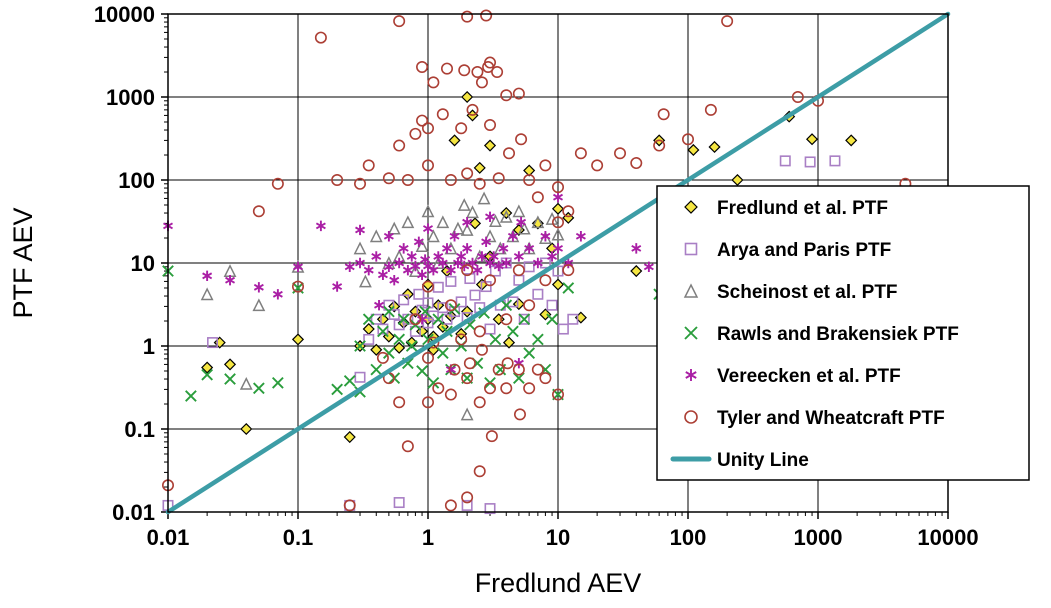  I want to click on legend-entry: Fredlund et al. PTF, so click(786, 208).